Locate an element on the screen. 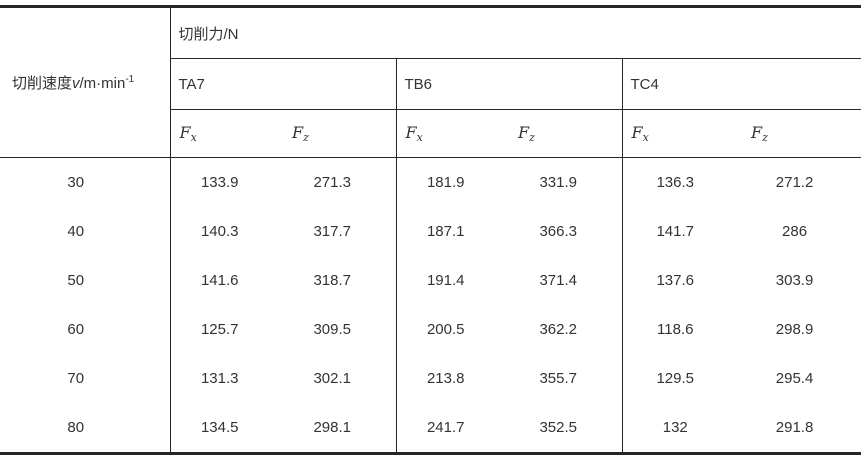 The height and width of the screenshot is (464, 861). value-cell: 298.1 is located at coordinates (340, 428).